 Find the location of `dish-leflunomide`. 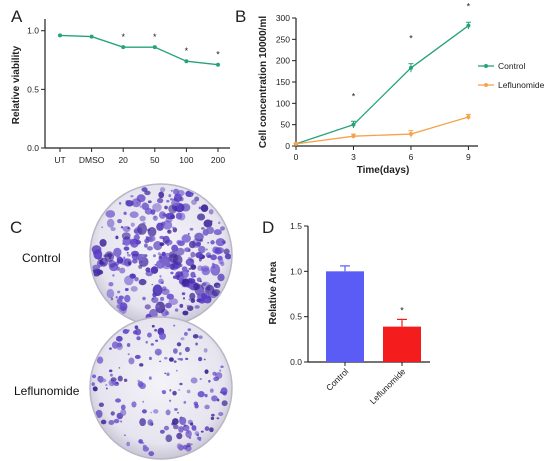

dish-leflunomide is located at coordinates (161, 388).